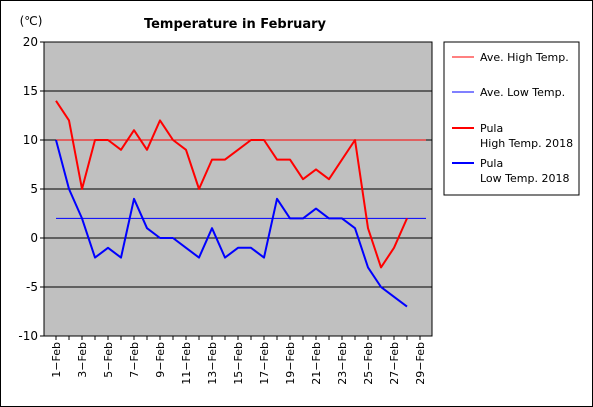 The image size is (593, 407). What do you see at coordinates (290, 363) in the screenshot?
I see `x-tick-label: 19−Feb` at bounding box center [290, 363].